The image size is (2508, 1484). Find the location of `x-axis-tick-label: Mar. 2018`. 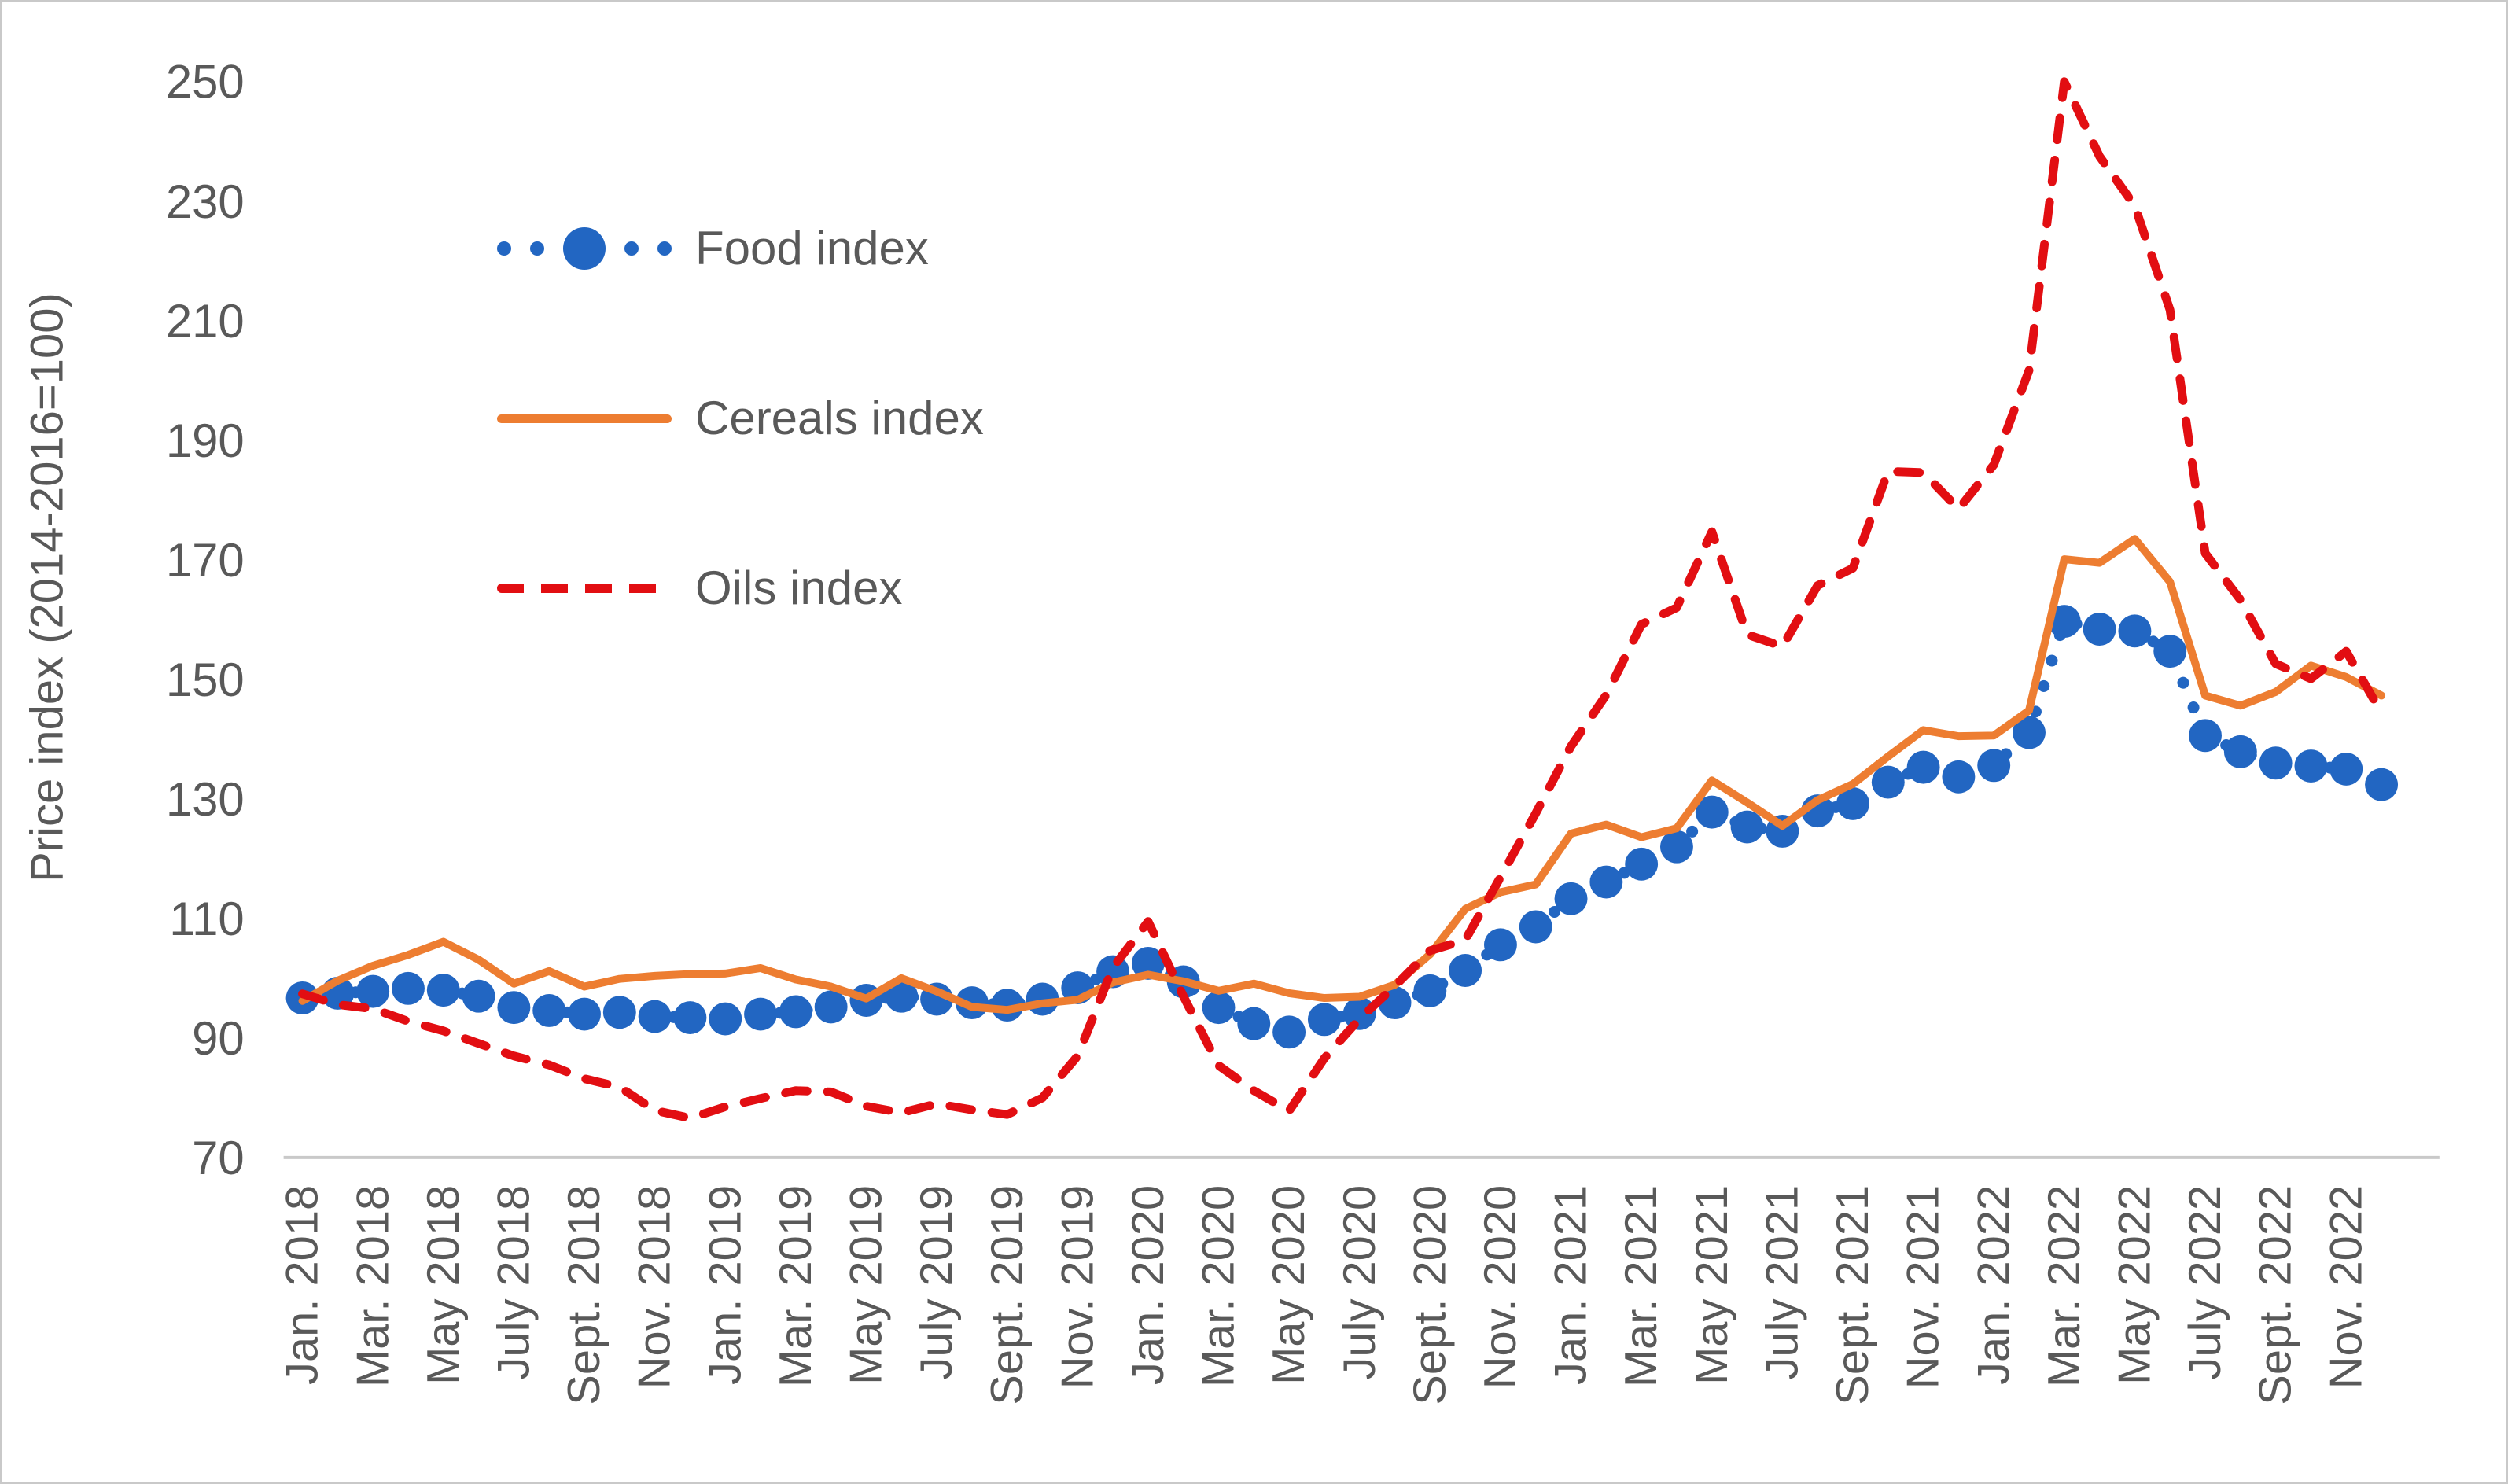

x-axis-tick-label: Mar. 2018 is located at coordinates (373, 1286).